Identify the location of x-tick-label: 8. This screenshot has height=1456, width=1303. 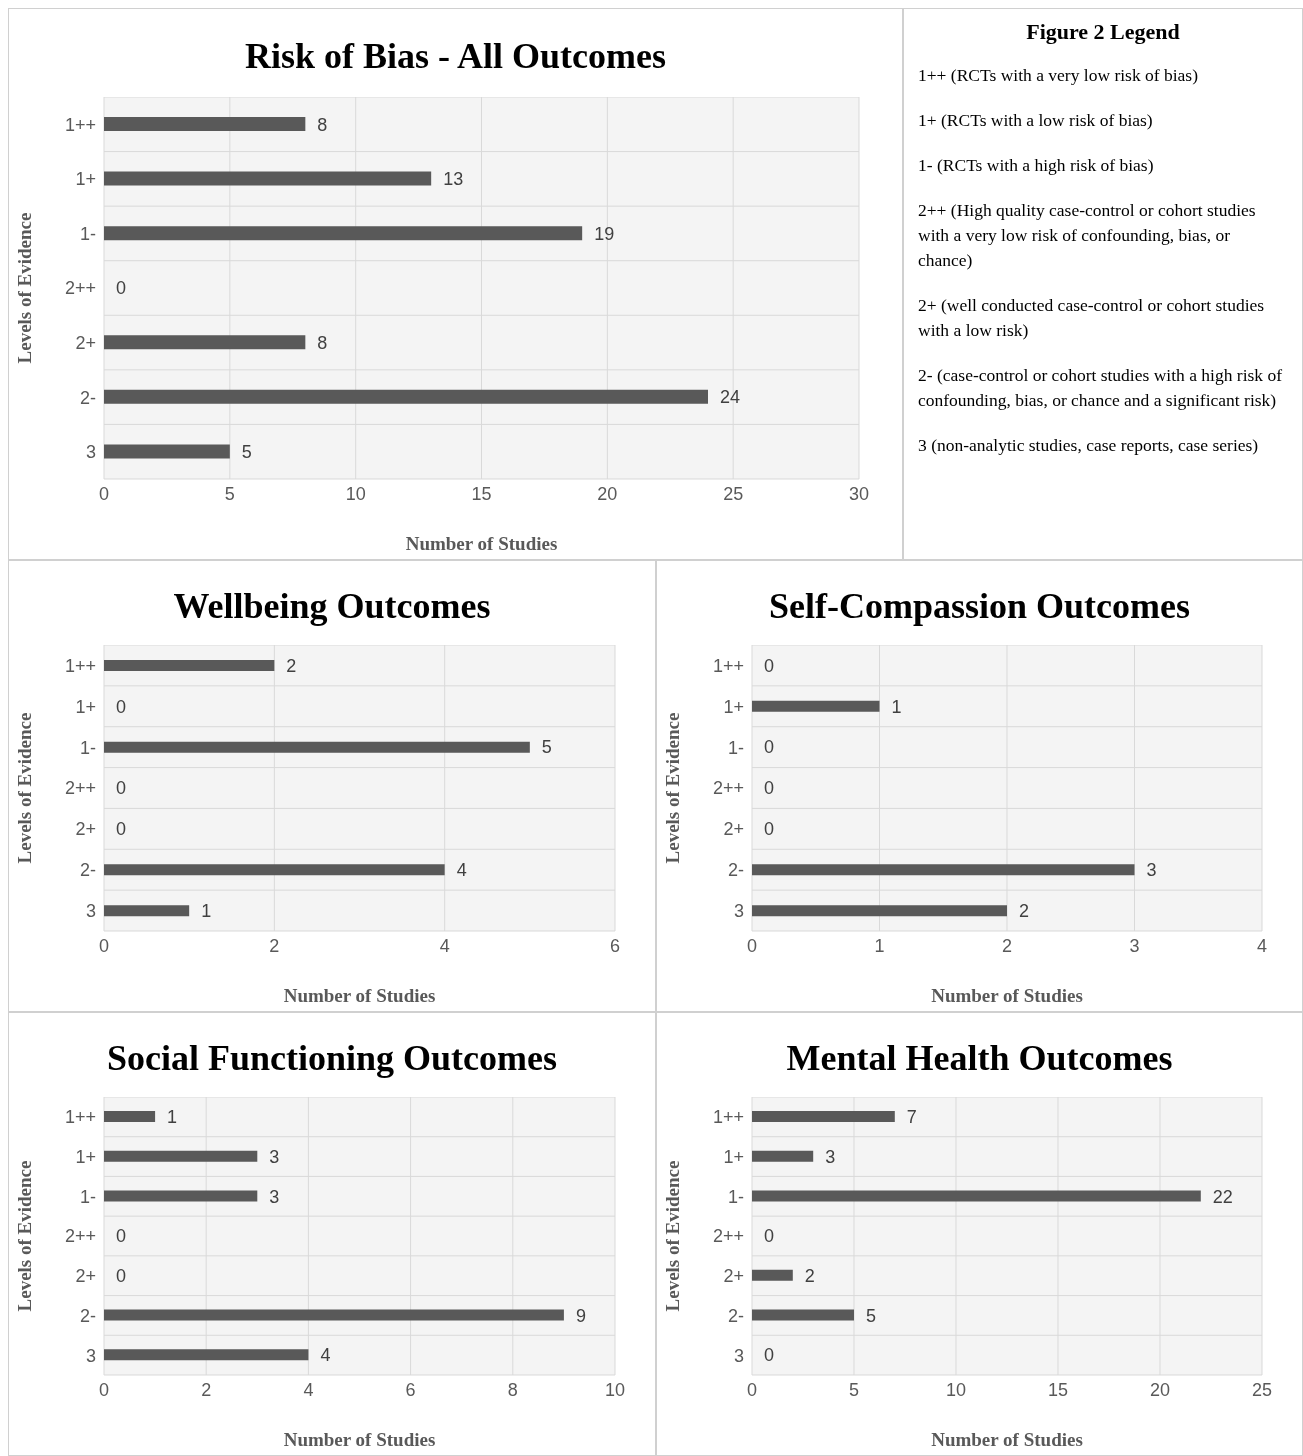
(512, 1389).